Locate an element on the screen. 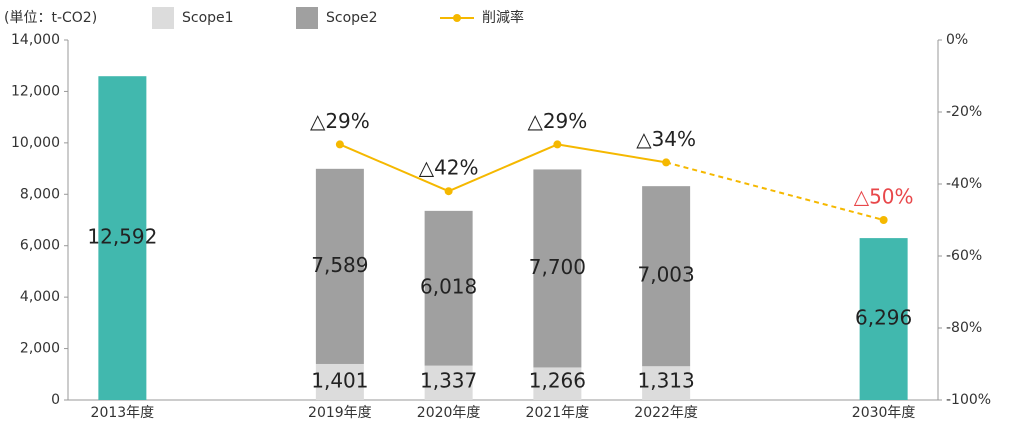  y-tick-label: 10,000 is located at coordinates (35, 143).